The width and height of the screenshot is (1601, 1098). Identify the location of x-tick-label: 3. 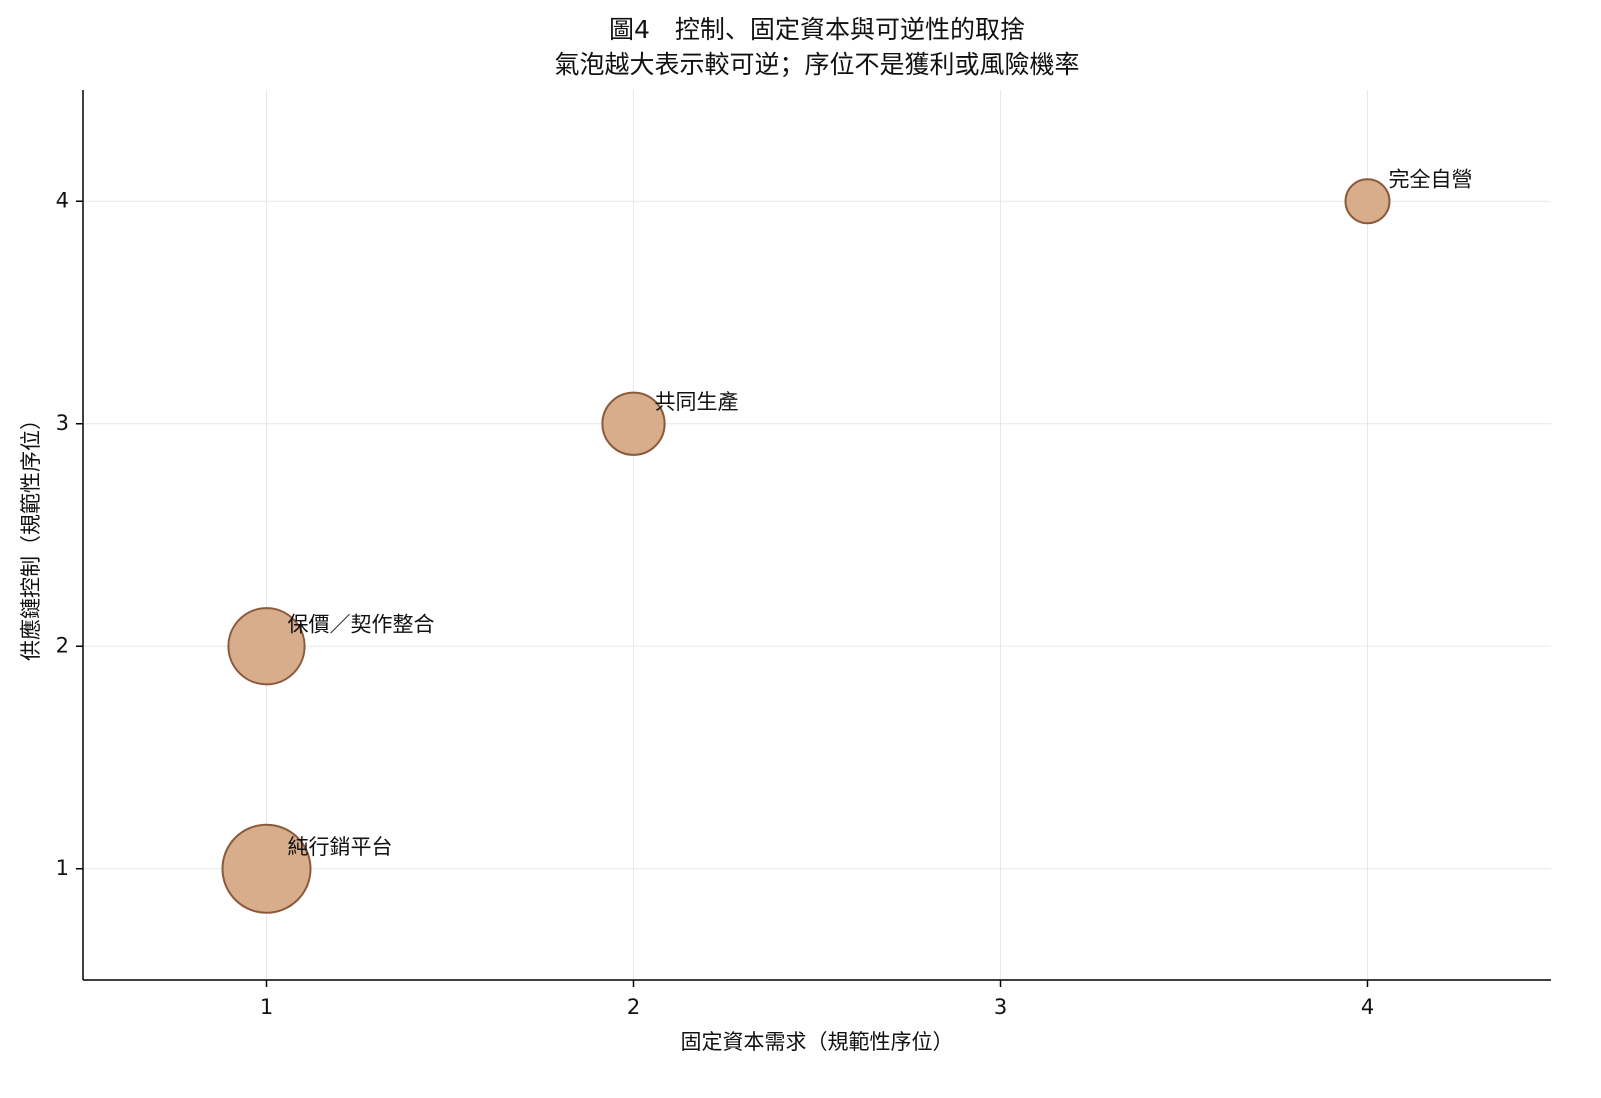
(1000, 1007).